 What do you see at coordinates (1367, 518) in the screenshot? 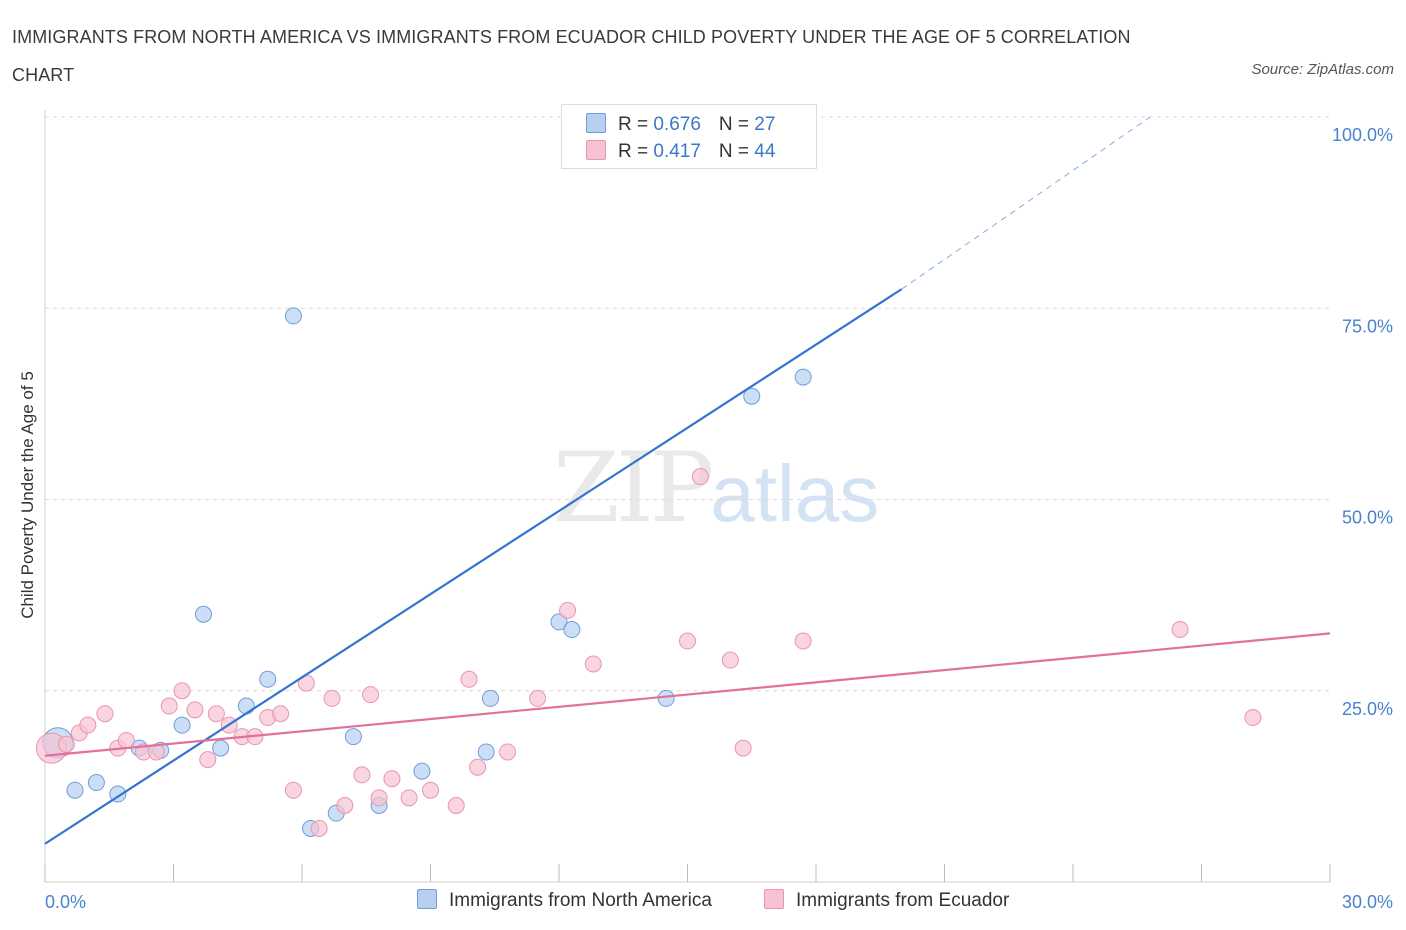
I see `y-tick-label: 50.0%` at bounding box center [1367, 518].